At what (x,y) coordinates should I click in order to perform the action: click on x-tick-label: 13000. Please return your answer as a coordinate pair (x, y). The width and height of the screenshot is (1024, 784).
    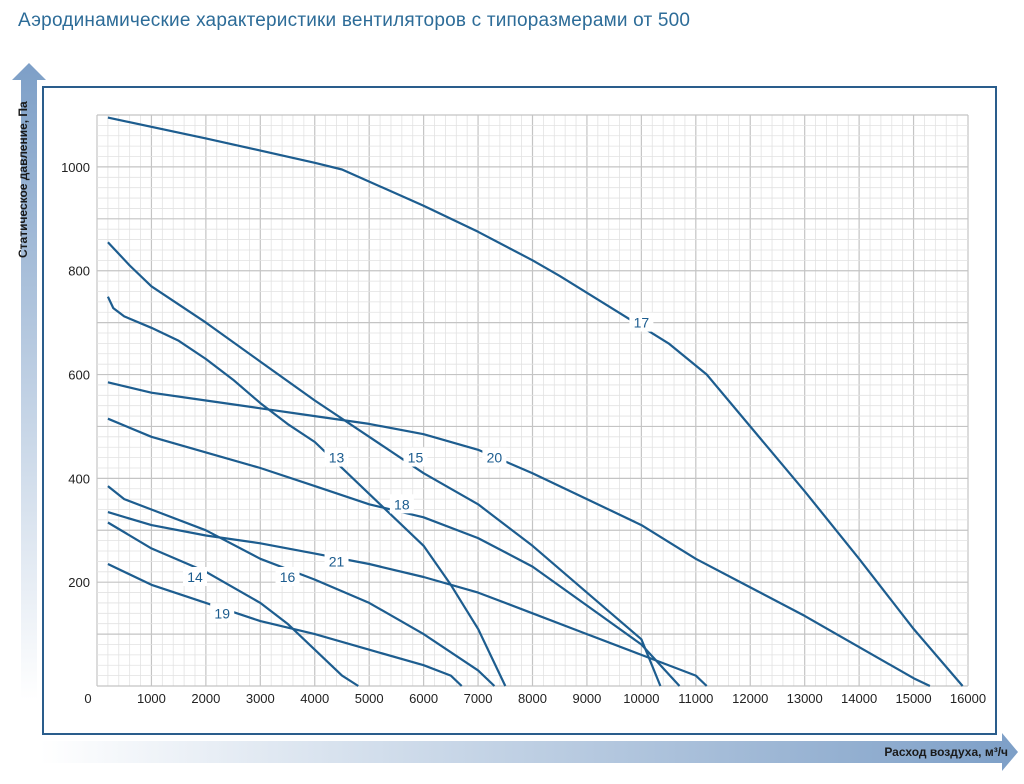
    Looking at the image, I should click on (805, 698).